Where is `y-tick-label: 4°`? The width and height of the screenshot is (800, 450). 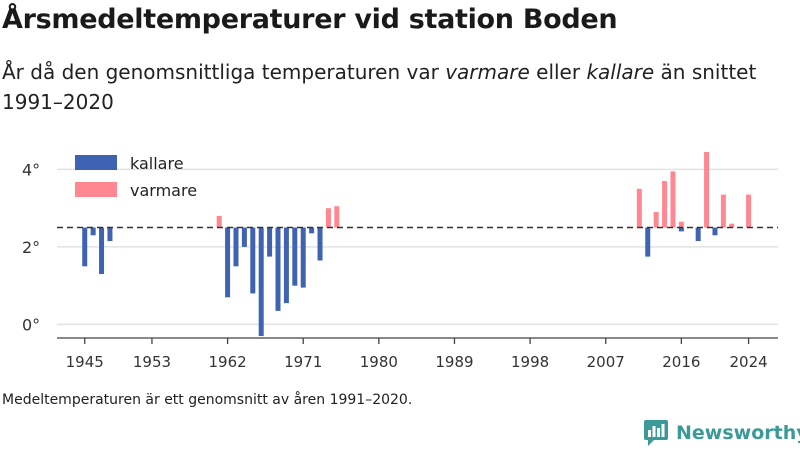 y-tick-label: 4° is located at coordinates (31, 169).